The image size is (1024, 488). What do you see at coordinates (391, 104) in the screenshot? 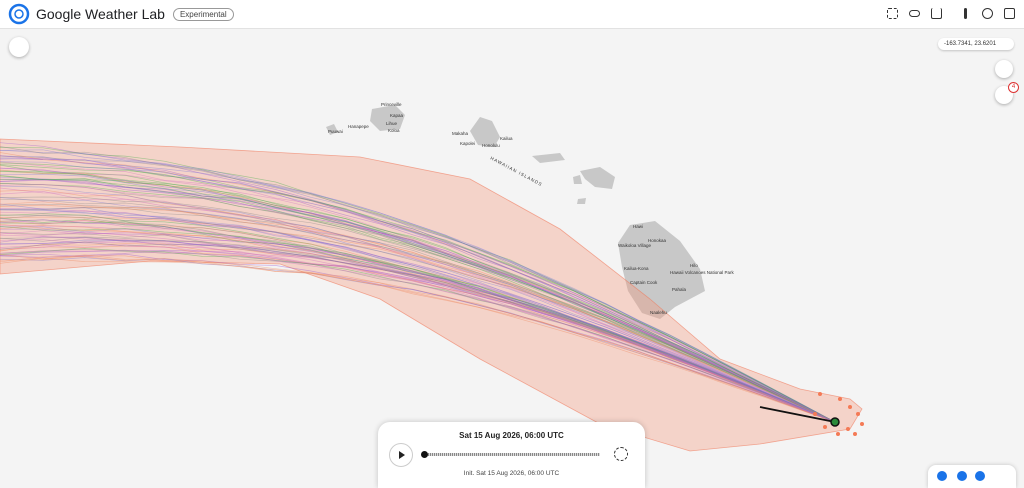
I see `place-label: Princeville` at bounding box center [391, 104].